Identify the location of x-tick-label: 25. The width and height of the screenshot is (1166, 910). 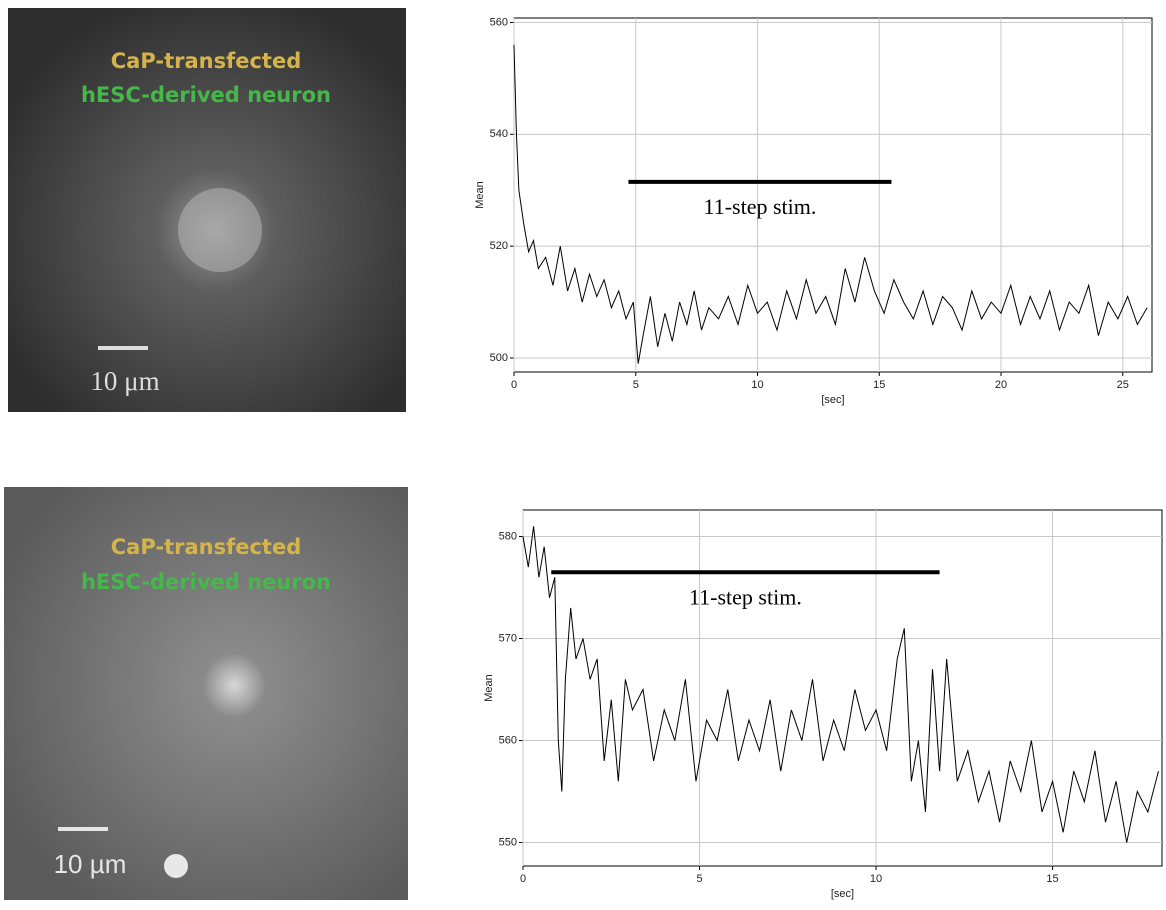
(1123, 385).